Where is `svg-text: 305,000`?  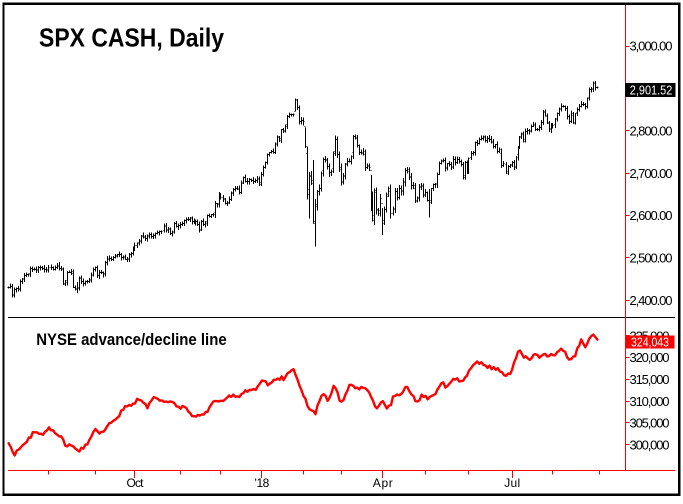
svg-text: 305,000 is located at coordinates (650, 423).